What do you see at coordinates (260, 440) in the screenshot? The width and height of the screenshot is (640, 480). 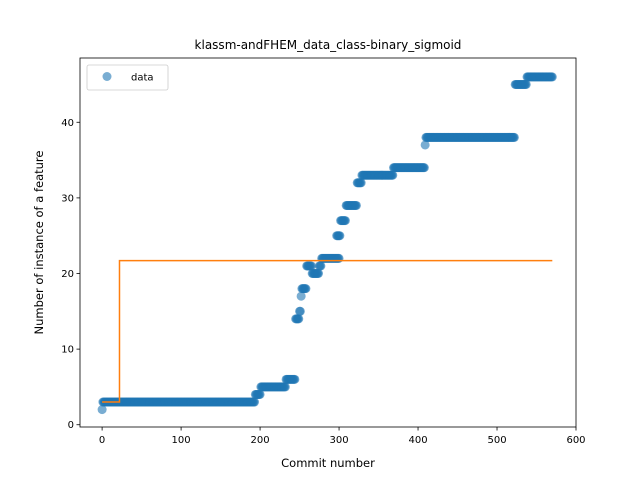 I see `x-tick-label: 200` at bounding box center [260, 440].